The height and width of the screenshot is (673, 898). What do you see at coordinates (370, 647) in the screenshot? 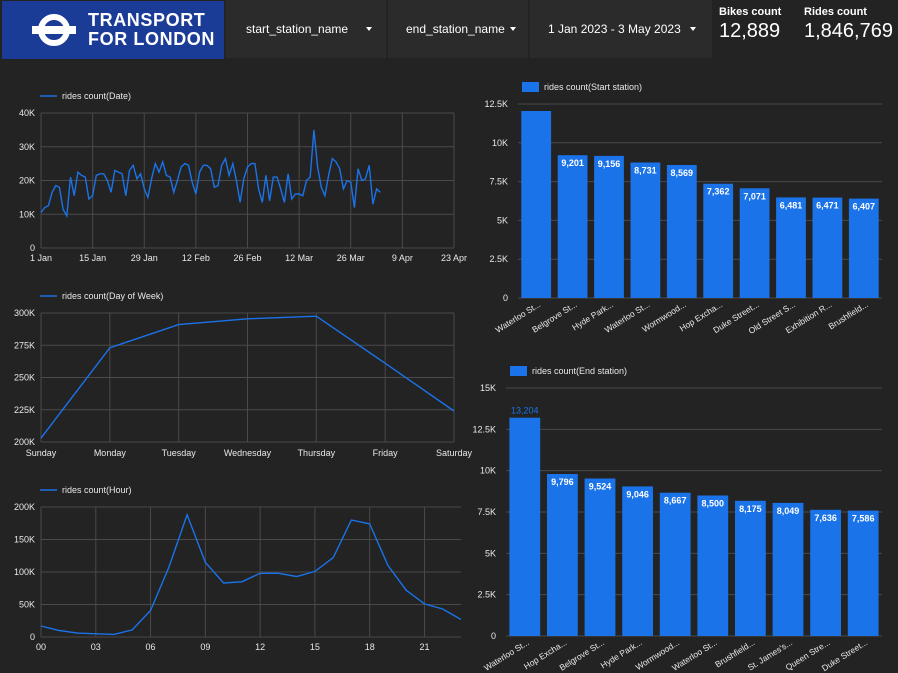
I see `x-tick-label: 18` at bounding box center [370, 647].